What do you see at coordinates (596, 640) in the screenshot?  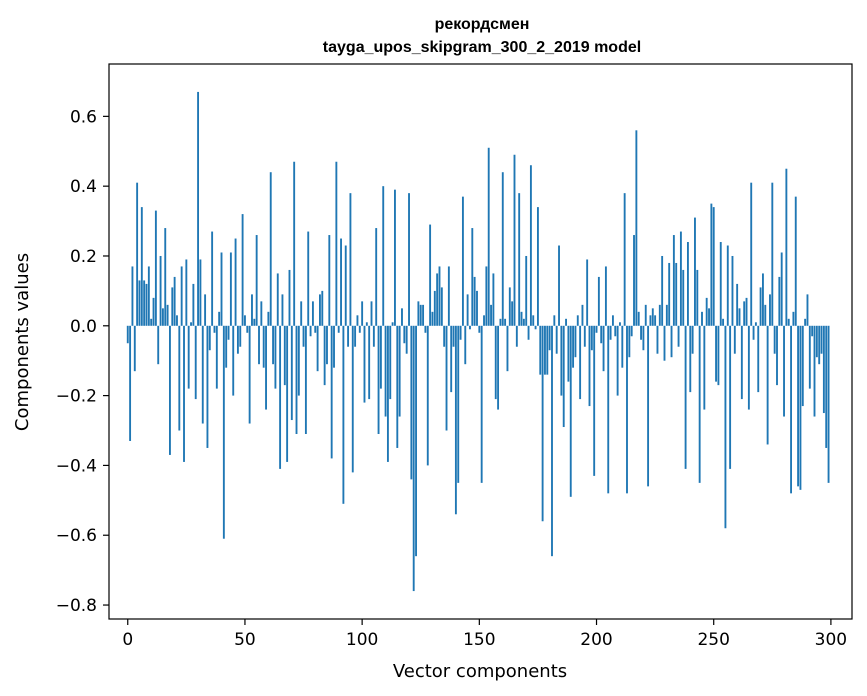 I see `x-tick-label: 200` at bounding box center [596, 640].